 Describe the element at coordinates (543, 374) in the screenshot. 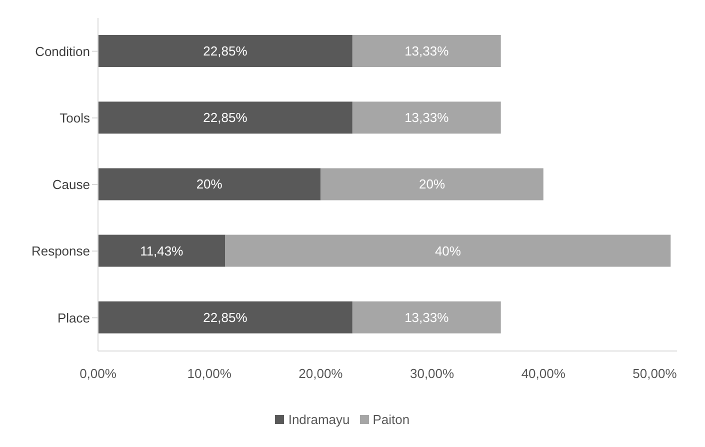

I see `x-tick-label: 40,00%` at that location.